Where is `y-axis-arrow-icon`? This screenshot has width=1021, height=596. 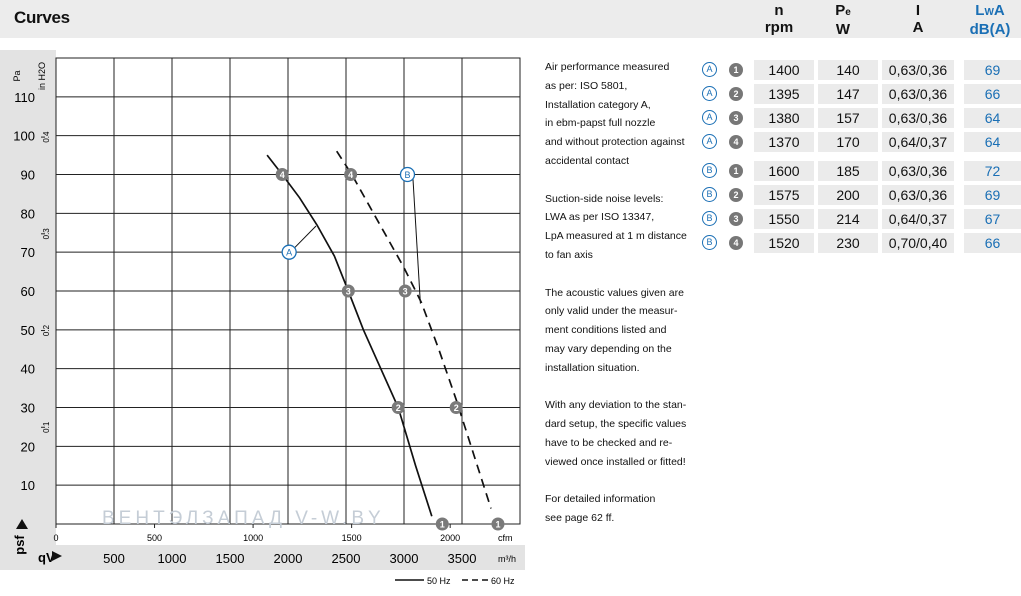 y-axis-arrow-icon is located at coordinates (22, 524).